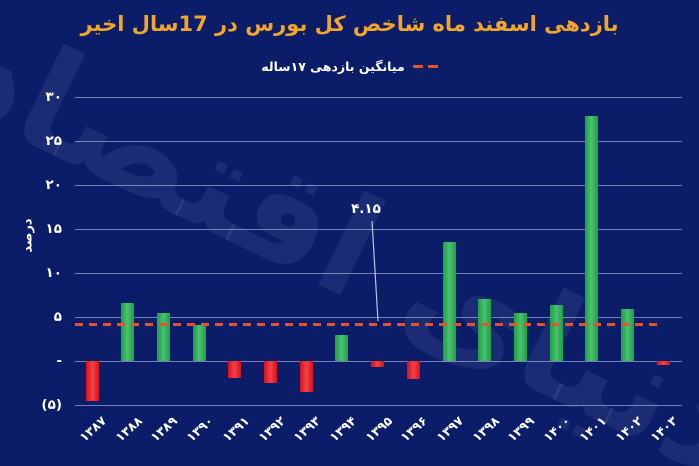 Image resolution: width=699 pixels, height=466 pixels. I want to click on x-tick-label: ۱۳۹۸, so click(485, 429).